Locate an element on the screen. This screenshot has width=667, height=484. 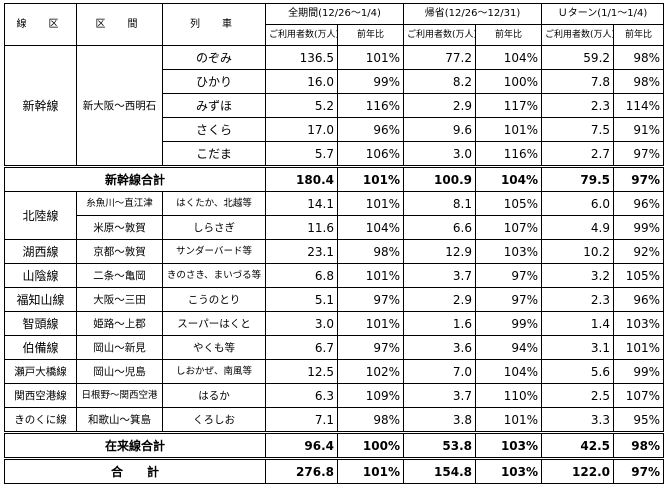
cell-uturn-users: 42.5 is located at coordinates (578, 445).